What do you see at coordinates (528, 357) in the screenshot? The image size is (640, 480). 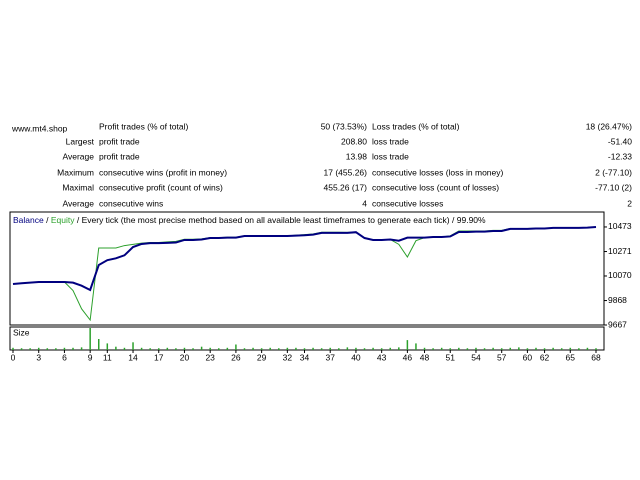 I see `x-tick-label: 60` at bounding box center [528, 357].